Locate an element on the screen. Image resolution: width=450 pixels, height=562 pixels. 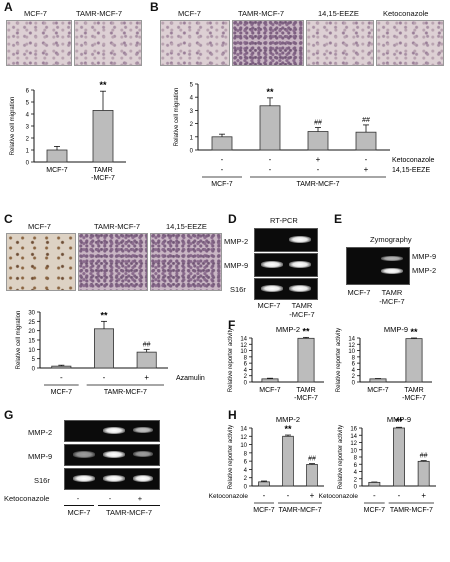
f-title-mmp9: MMP-9 is located at coordinates (396, 329).